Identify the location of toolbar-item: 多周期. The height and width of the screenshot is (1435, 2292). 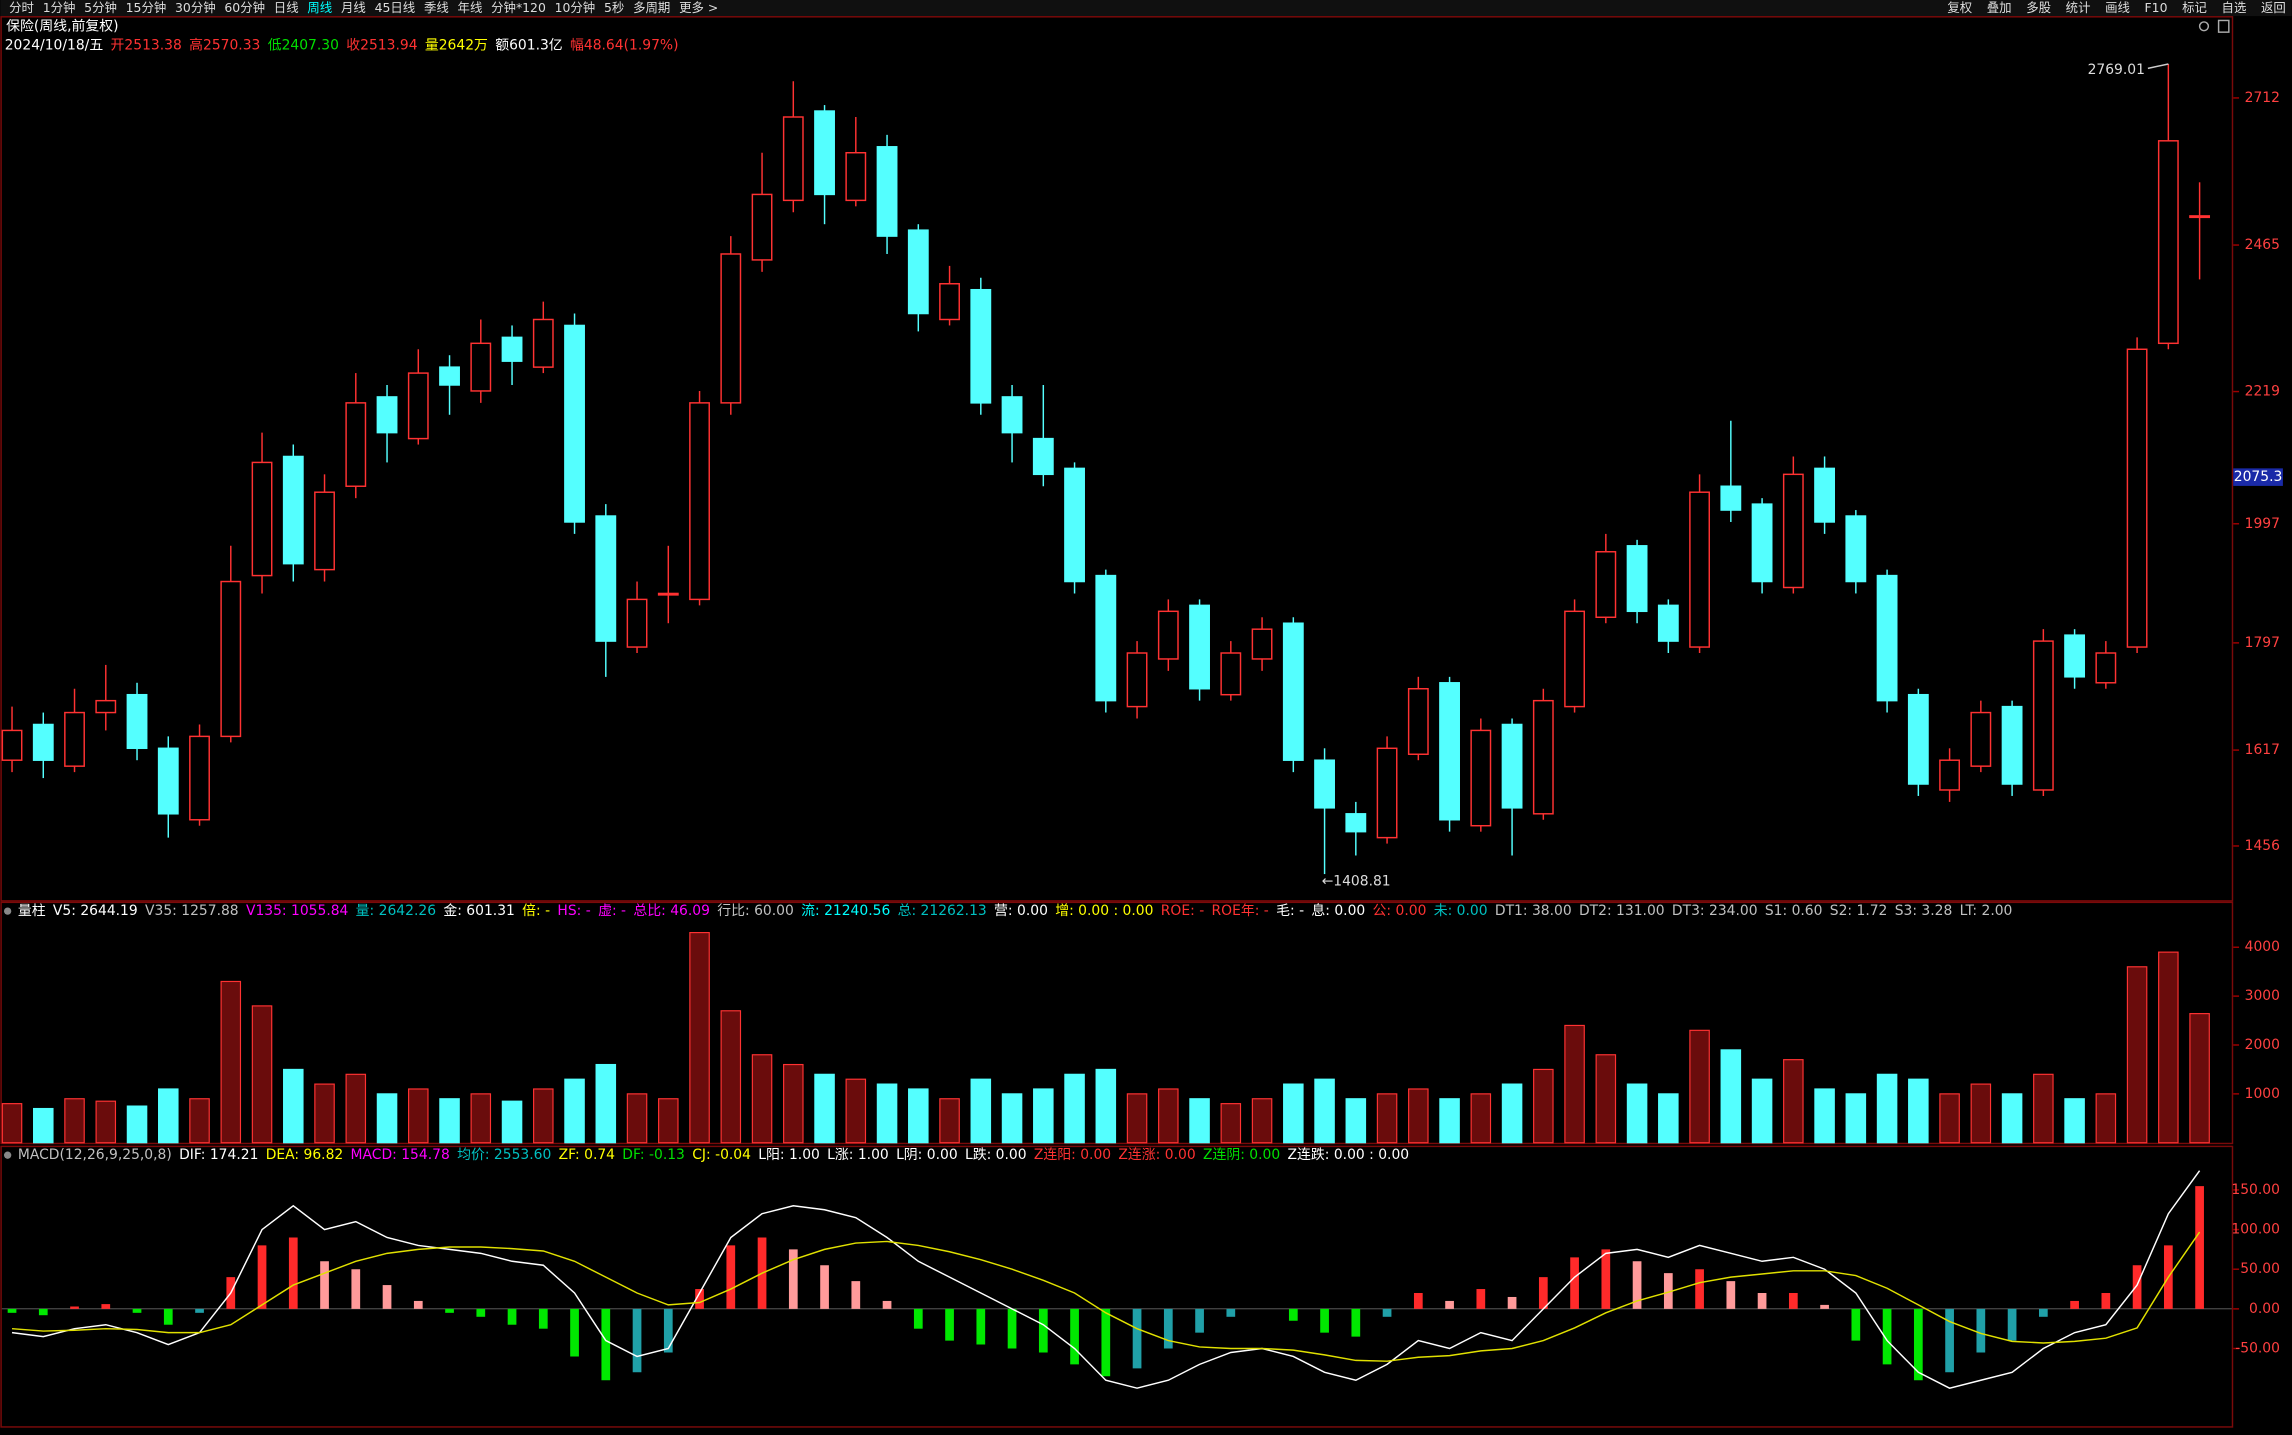
(651, 7).